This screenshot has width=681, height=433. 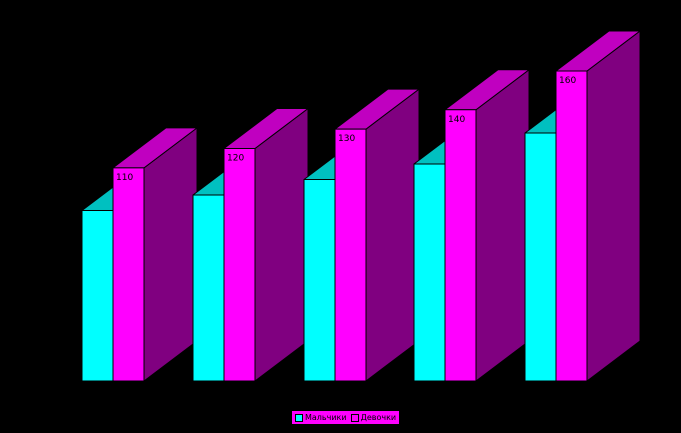 What do you see at coordinates (613, 206) in the screenshot?
I see `bar-s2-c5-side` at bounding box center [613, 206].